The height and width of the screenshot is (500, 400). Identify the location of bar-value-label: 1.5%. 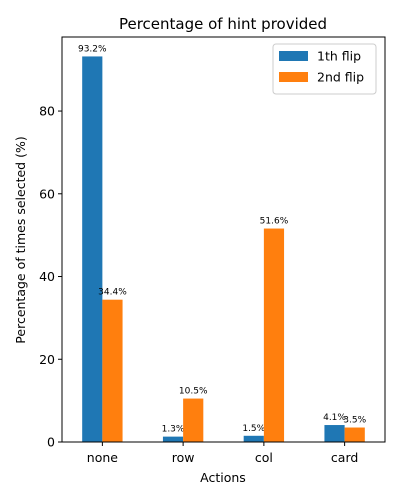
(253, 429).